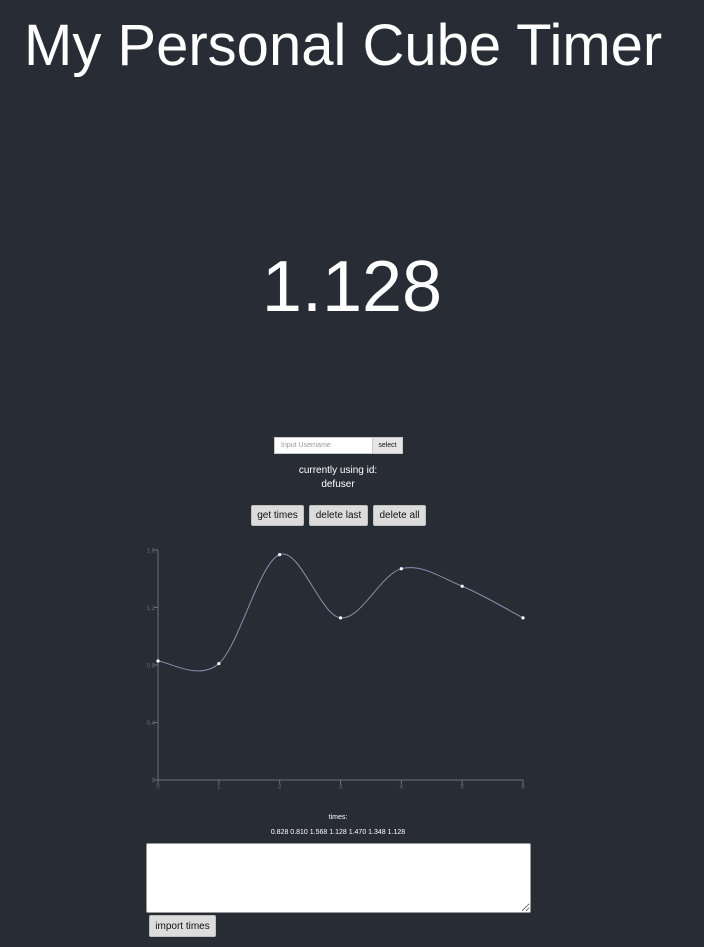 The image size is (704, 947). What do you see at coordinates (341, 788) in the screenshot?
I see `x-tick-label: 3` at bounding box center [341, 788].